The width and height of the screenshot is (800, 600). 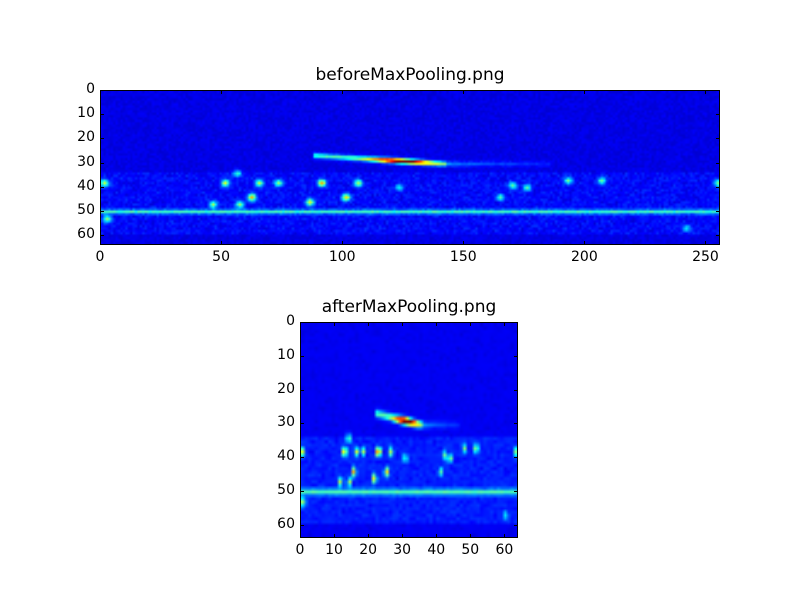 What do you see at coordinates (436, 550) in the screenshot?
I see `x-tick-label: 40` at bounding box center [436, 550].